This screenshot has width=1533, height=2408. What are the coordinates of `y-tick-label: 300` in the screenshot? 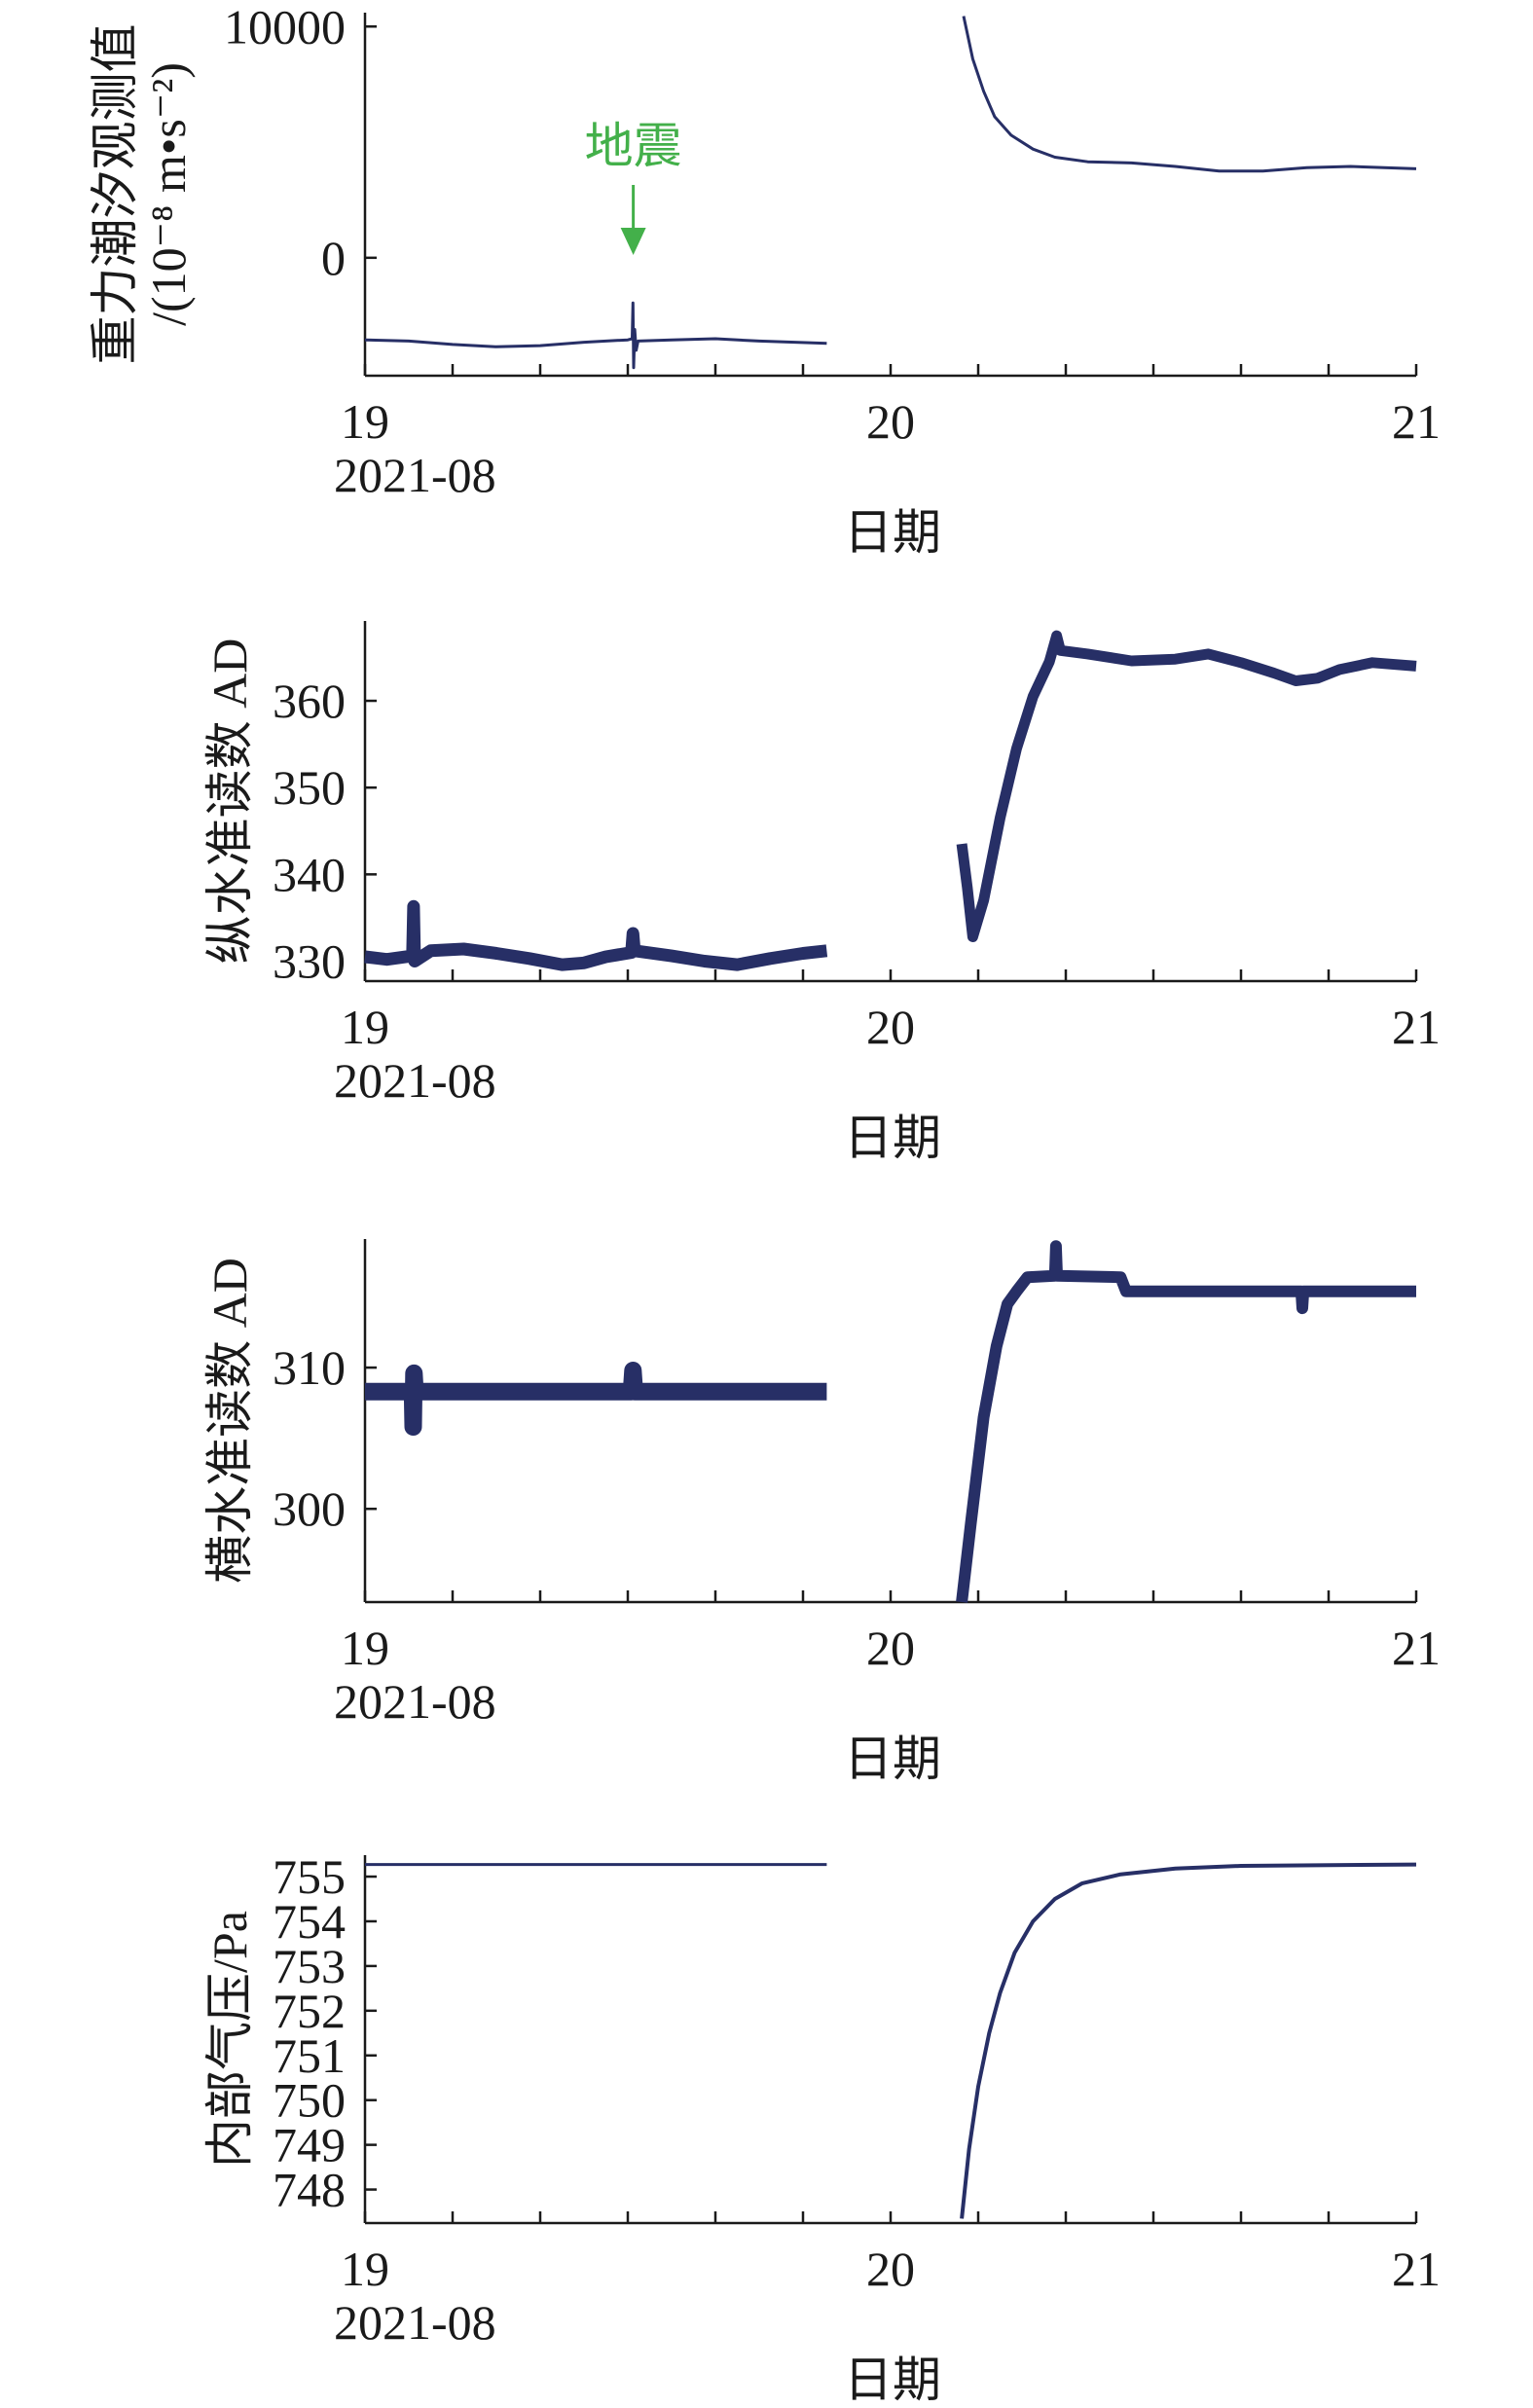 It's located at (310, 1508).